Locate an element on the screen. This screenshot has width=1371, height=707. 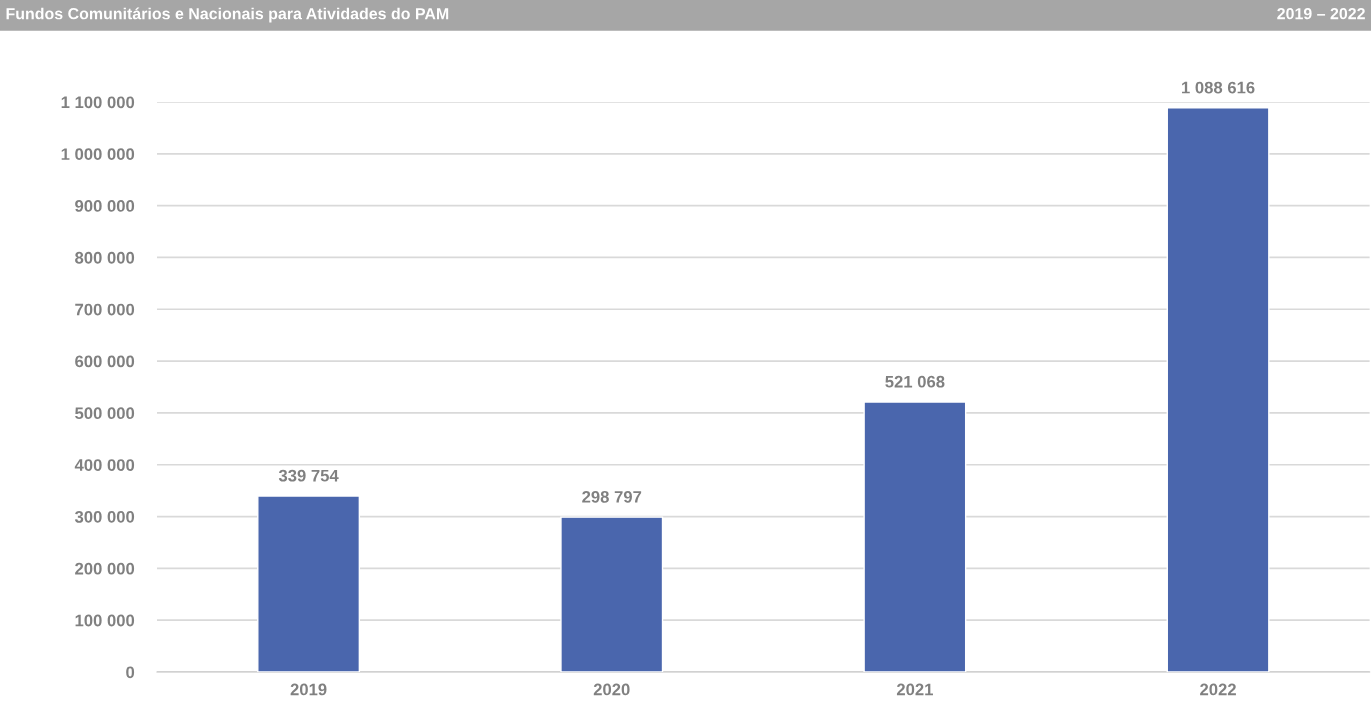
x-tick-label: 2020 is located at coordinates (611, 689).